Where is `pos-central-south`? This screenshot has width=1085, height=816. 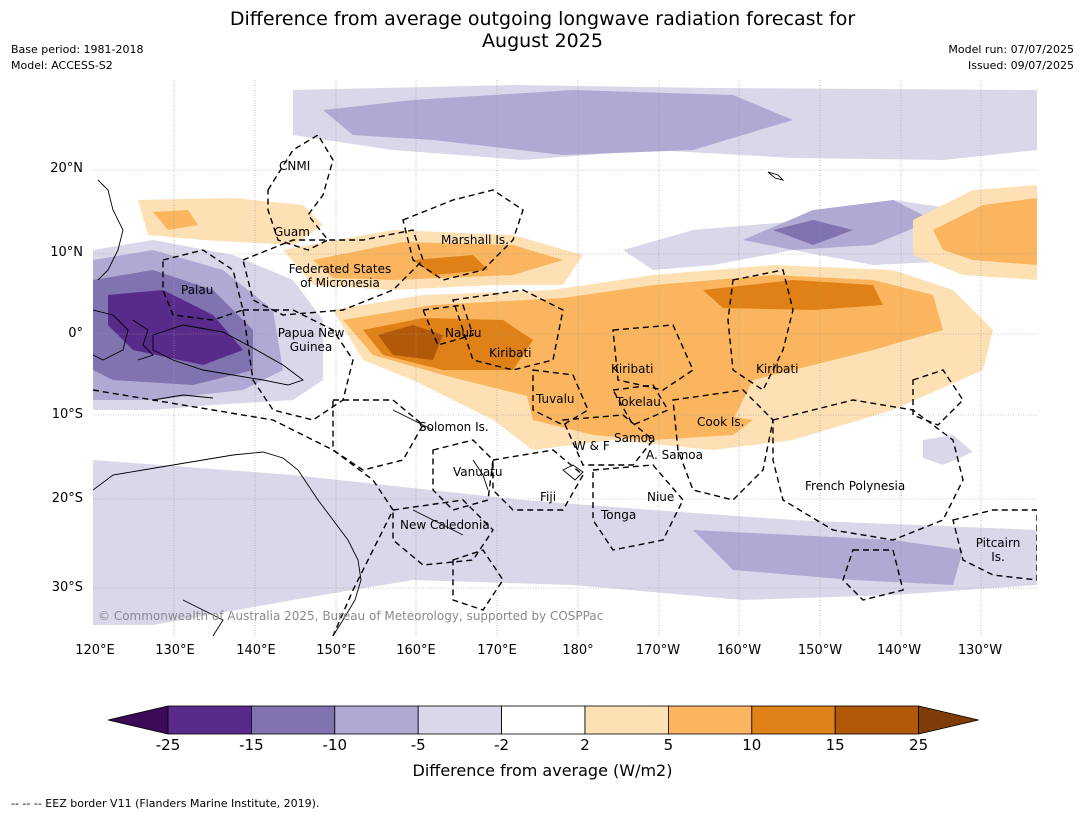
pos-central-south is located at coordinates (638, 410).